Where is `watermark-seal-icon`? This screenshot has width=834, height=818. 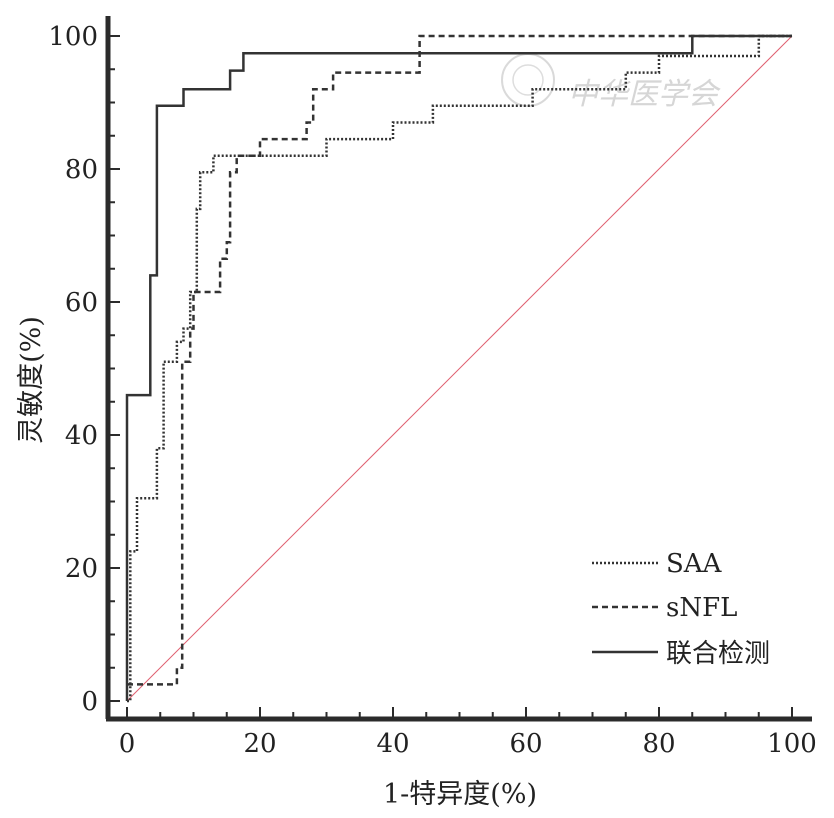 watermark-seal-icon is located at coordinates (528, 80).